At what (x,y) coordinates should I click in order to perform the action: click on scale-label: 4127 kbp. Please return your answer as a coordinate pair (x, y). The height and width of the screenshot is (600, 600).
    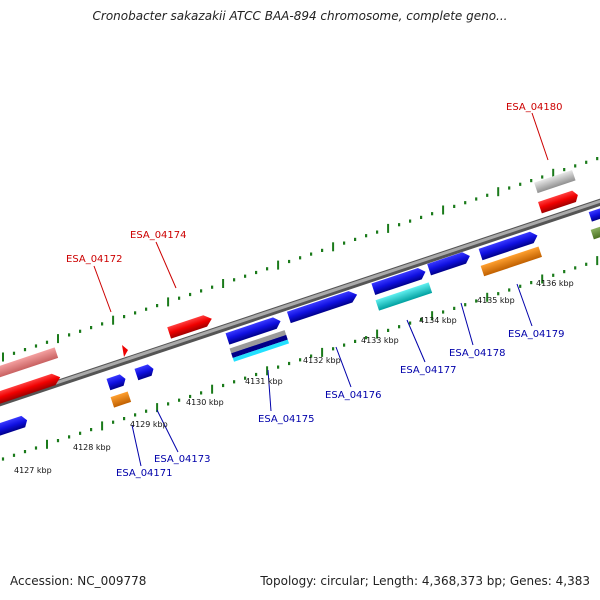
    Looking at the image, I should click on (33, 470).